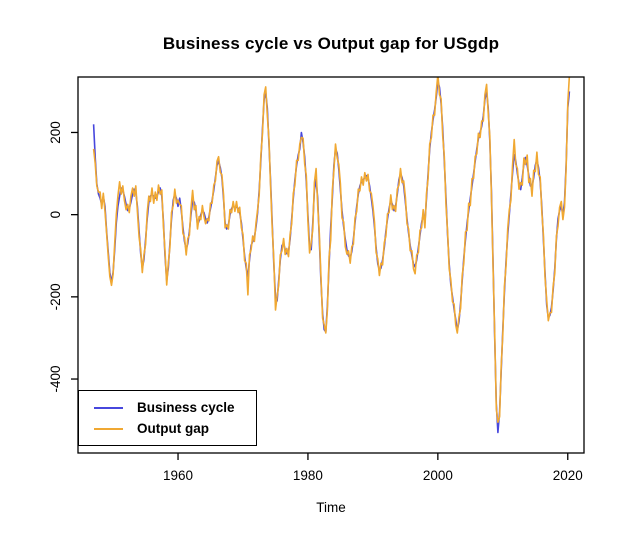 Image resolution: width=624 pixels, height=546 pixels. I want to click on business-cycle-line-sample, so click(108, 407).